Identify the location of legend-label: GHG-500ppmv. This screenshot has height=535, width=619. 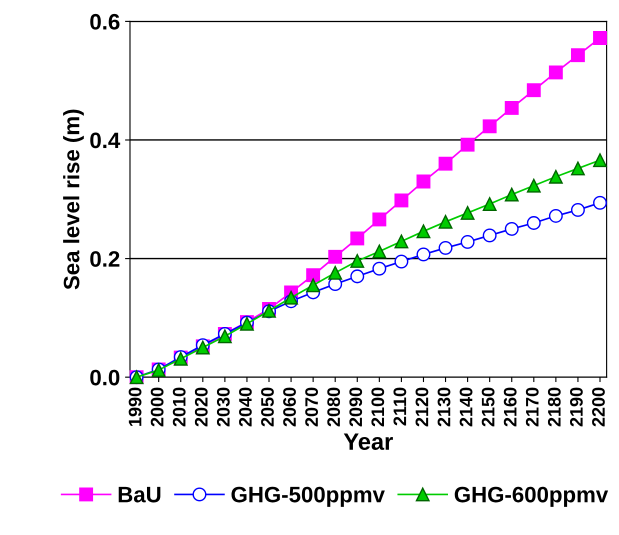
(308, 496).